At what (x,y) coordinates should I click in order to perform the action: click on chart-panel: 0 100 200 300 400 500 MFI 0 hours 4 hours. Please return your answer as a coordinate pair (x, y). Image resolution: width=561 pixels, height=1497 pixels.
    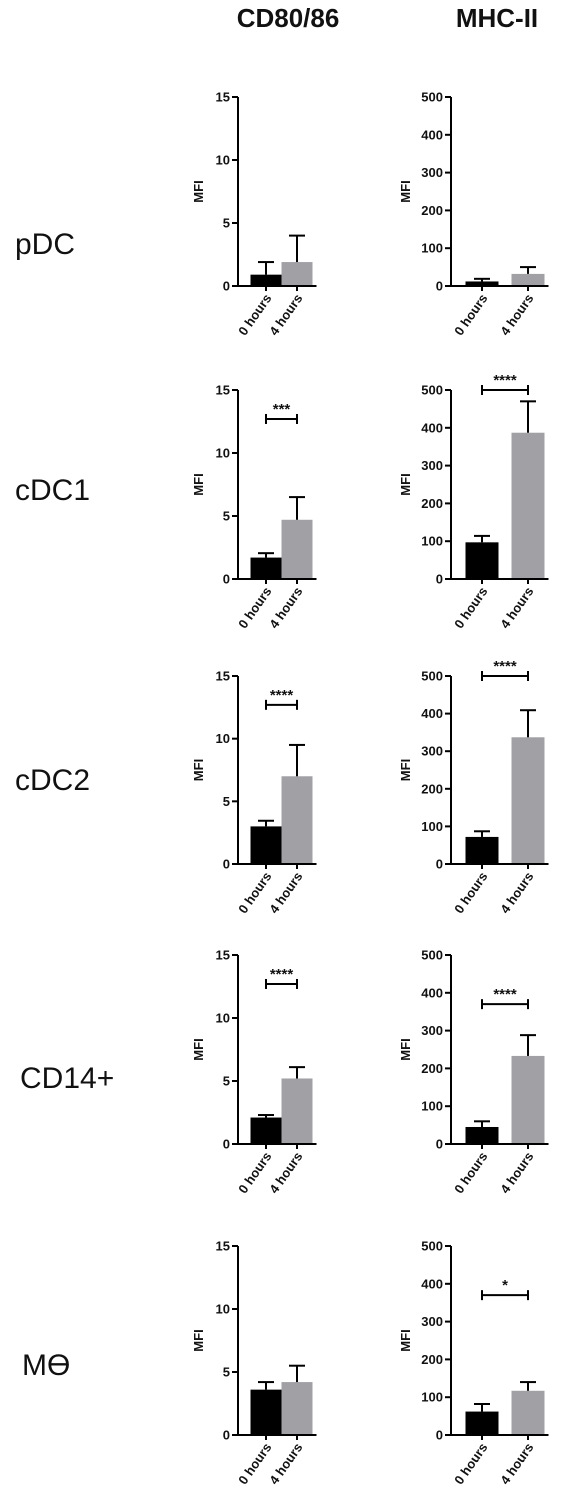
    Looking at the image, I should click on (473, 214).